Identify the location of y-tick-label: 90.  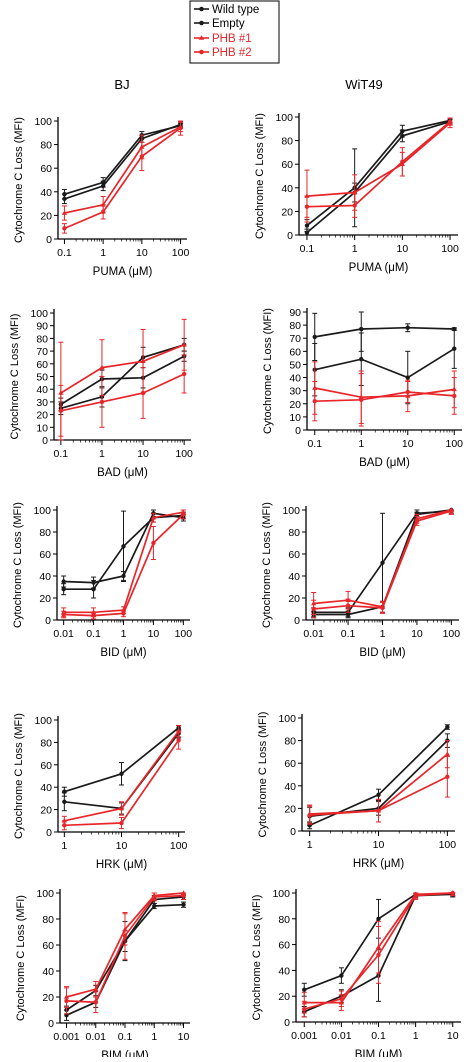
(42, 327).